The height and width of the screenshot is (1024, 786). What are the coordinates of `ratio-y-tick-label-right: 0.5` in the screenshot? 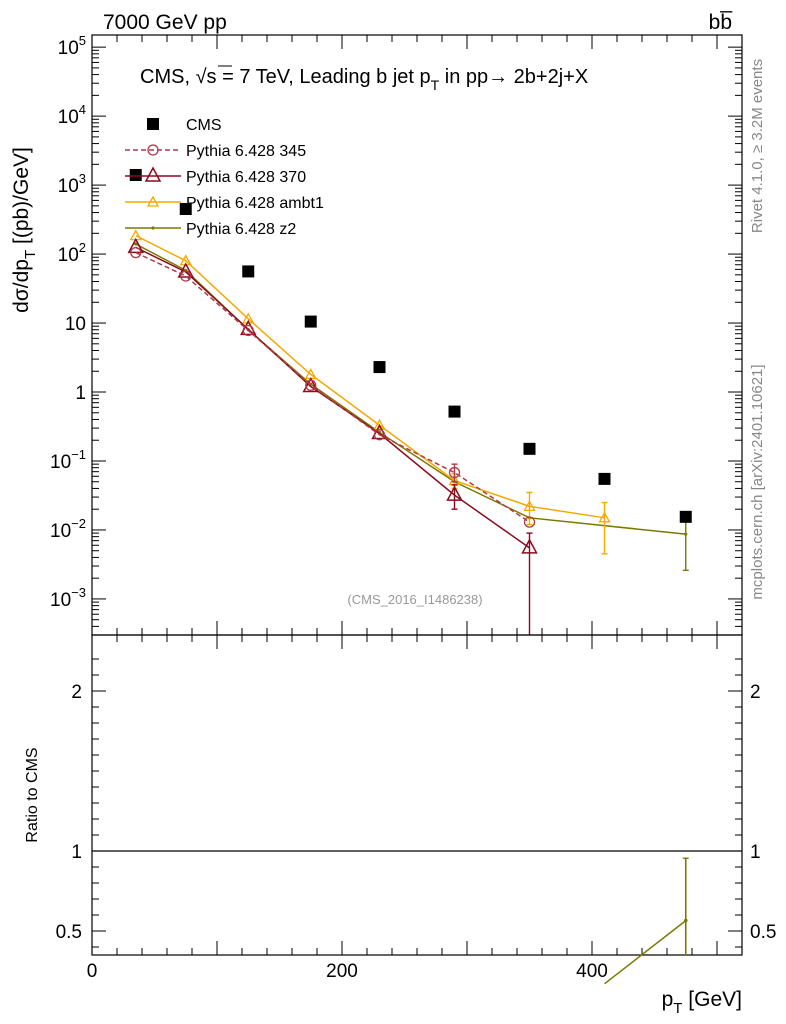 It's located at (763, 932).